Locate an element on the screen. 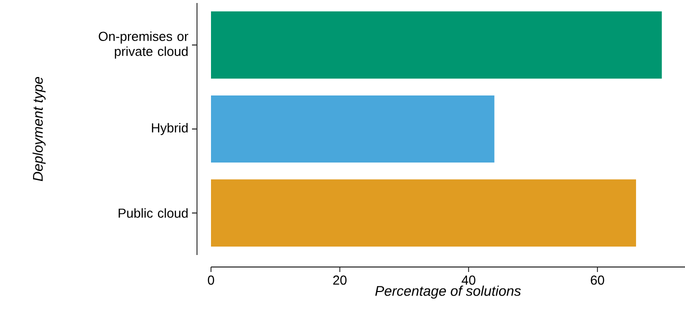 The image size is (685, 330). y-tick-label: Public cloud is located at coordinates (153, 213).